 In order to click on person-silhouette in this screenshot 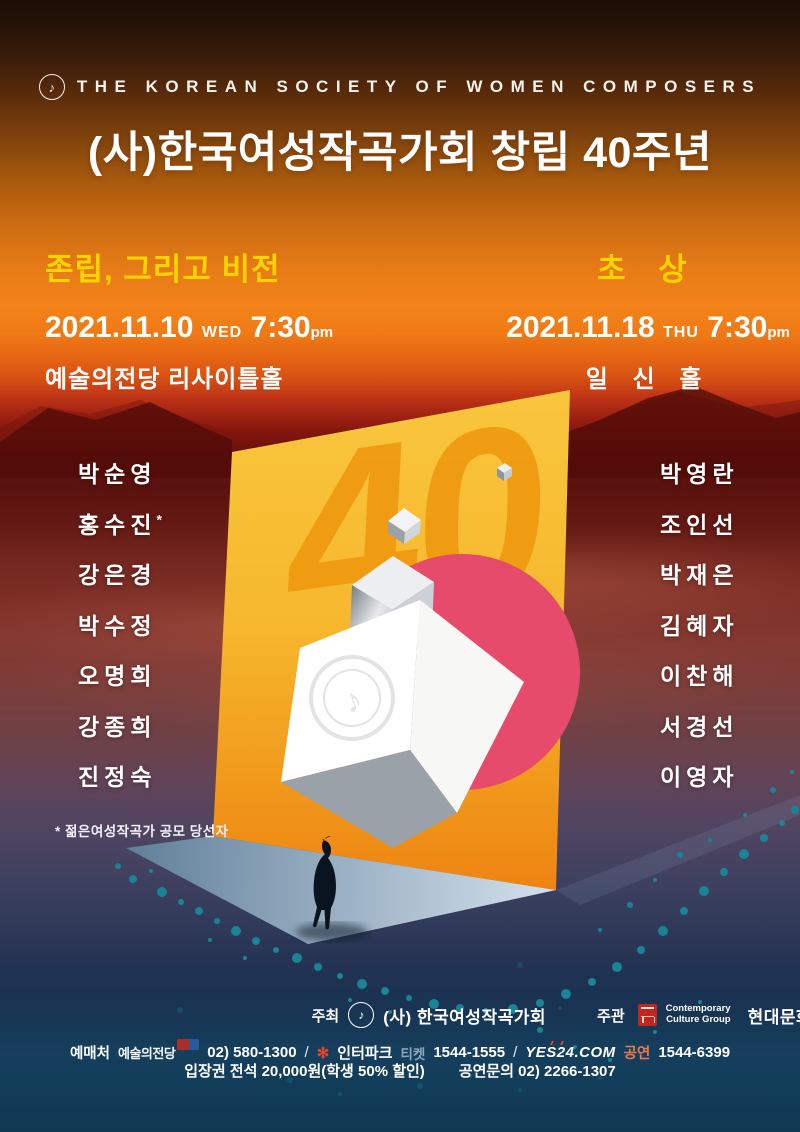, I will do `click(332, 888)`.